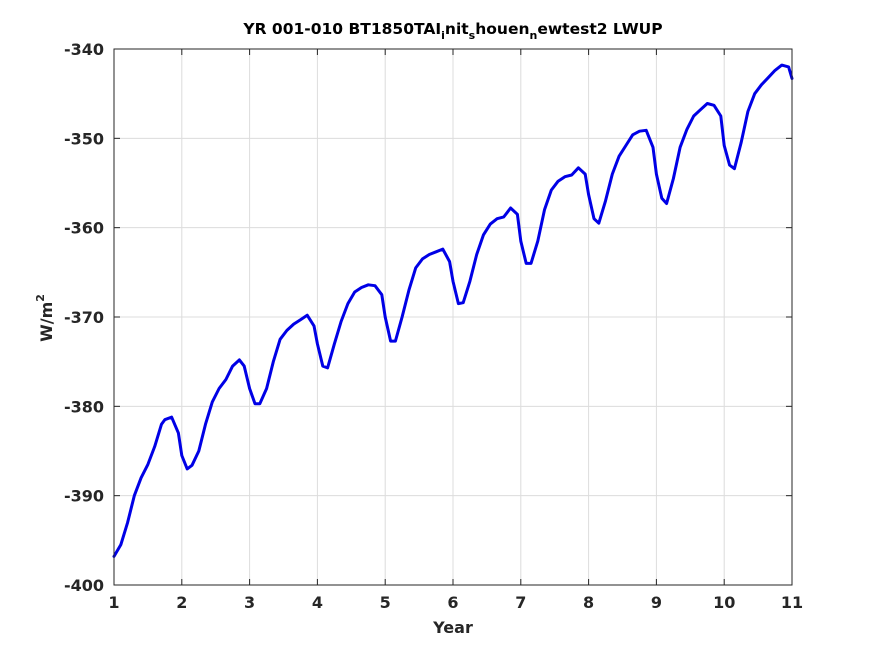 This screenshot has height=656, width=875. I want to click on y-tick-label: -370, so click(84, 317).